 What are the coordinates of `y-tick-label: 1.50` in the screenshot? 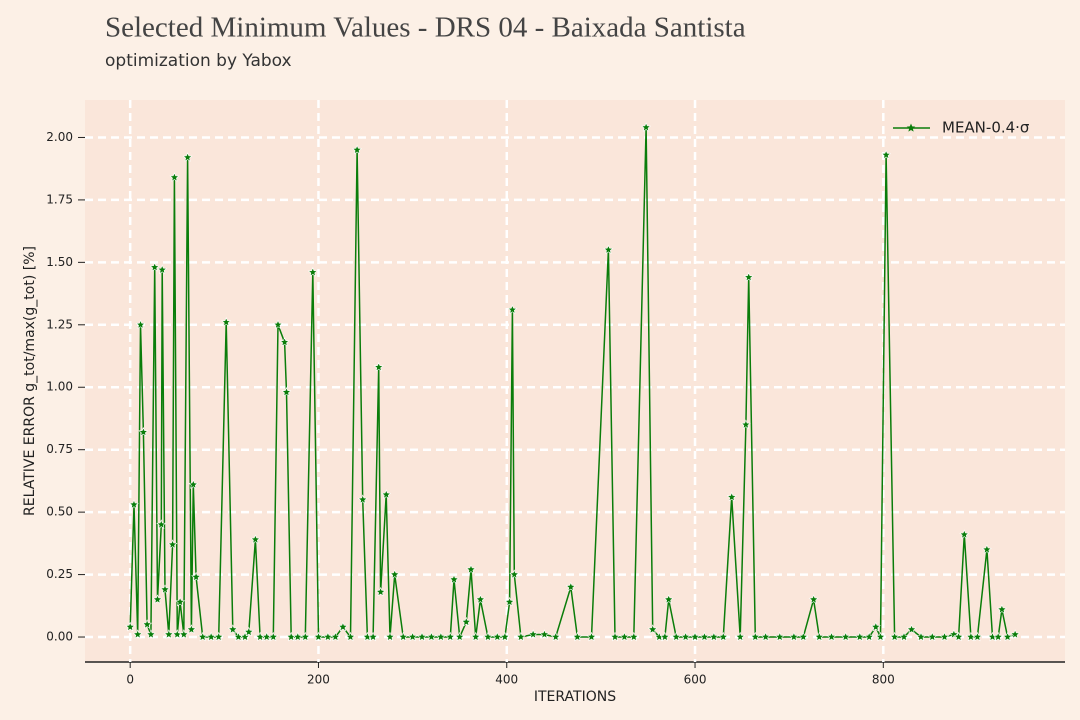 It's located at (59, 262).